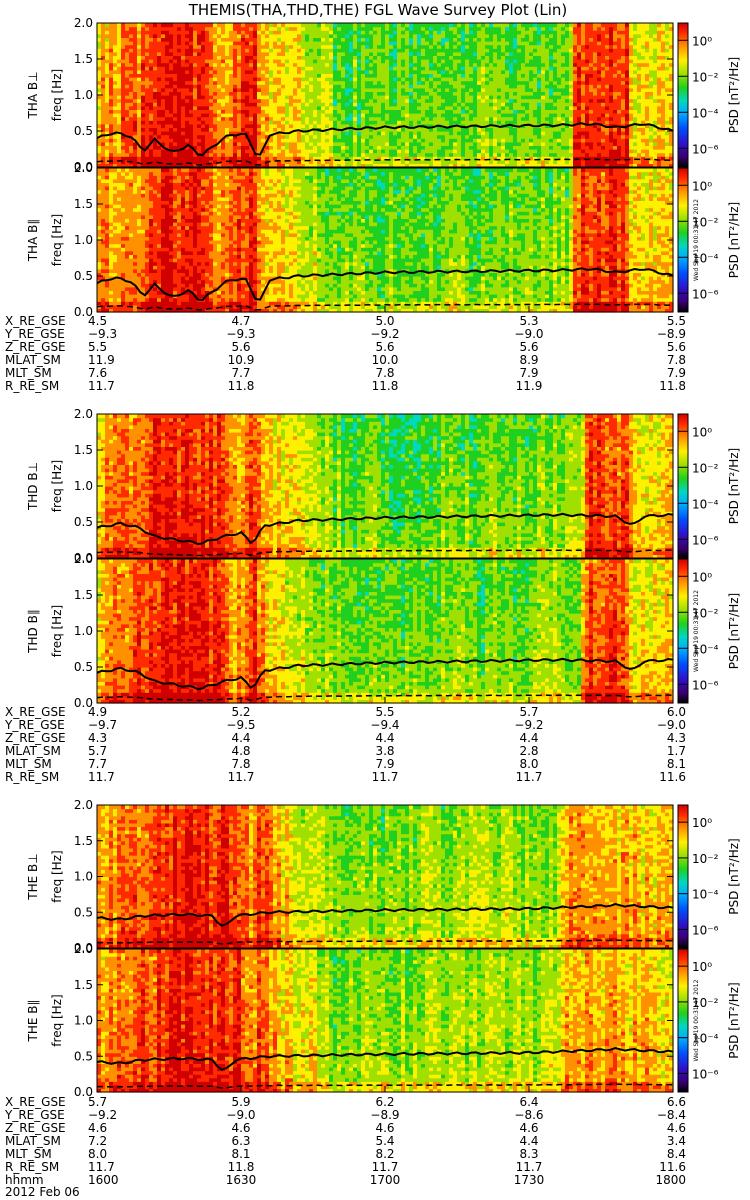  What do you see at coordinates (528, 751) in the screenshot?
I see `ephemeris-value: 2.8` at bounding box center [528, 751].